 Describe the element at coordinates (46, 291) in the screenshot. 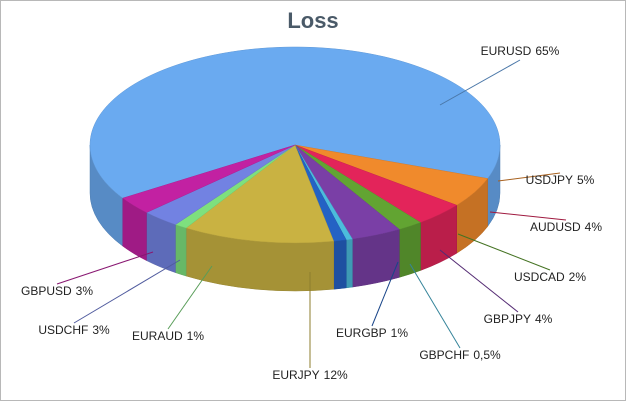

I see `label-name: GBPUSD` at that location.